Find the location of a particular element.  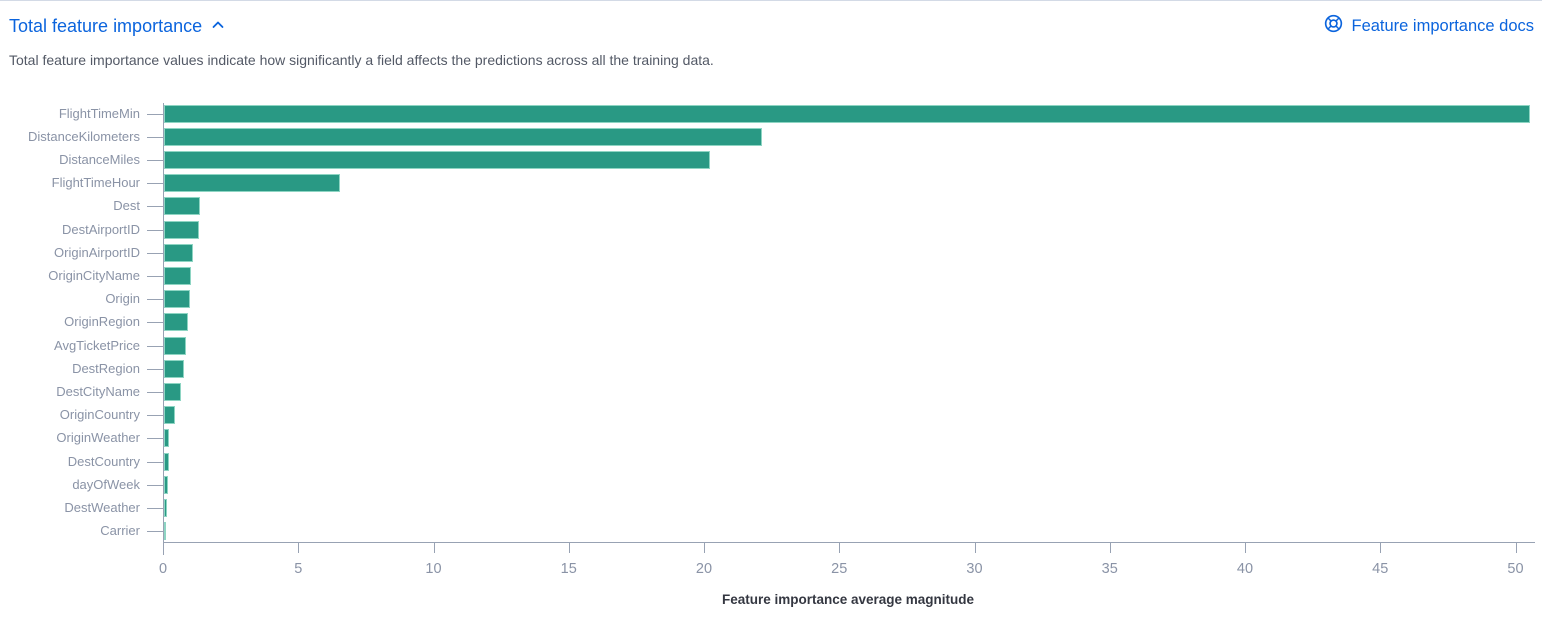

x-axis-tick-label: 20 is located at coordinates (704, 569).